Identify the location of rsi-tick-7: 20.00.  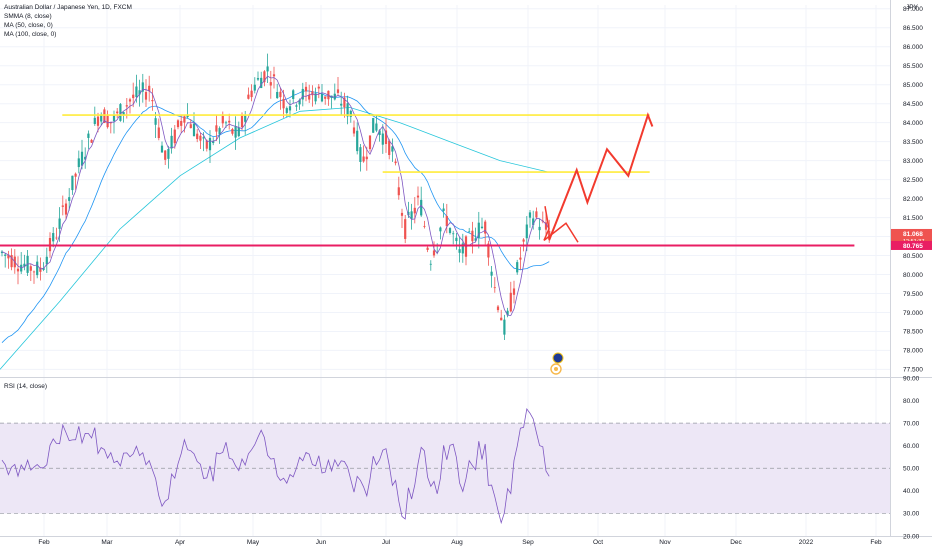
(911, 536).